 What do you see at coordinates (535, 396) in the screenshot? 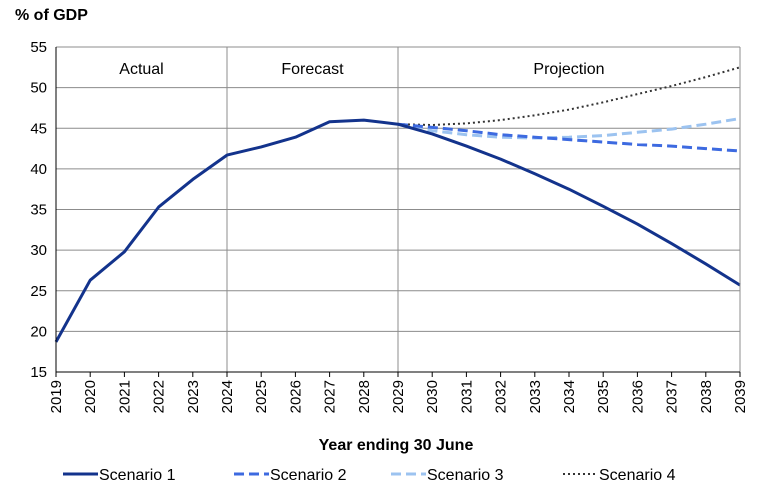
I see `x-tick-label: 2033` at bounding box center [535, 396].